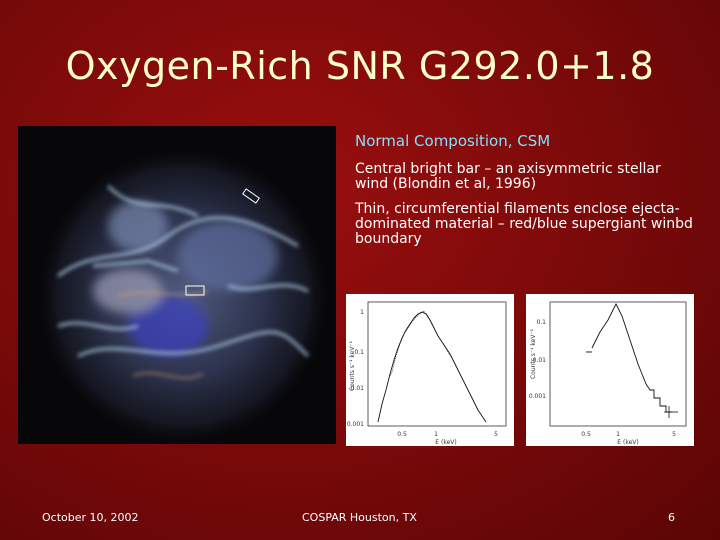 The height and width of the screenshot is (540, 720). What do you see at coordinates (436, 434) in the screenshot?
I see `spectrum-left-xtick-2: 1` at bounding box center [436, 434].